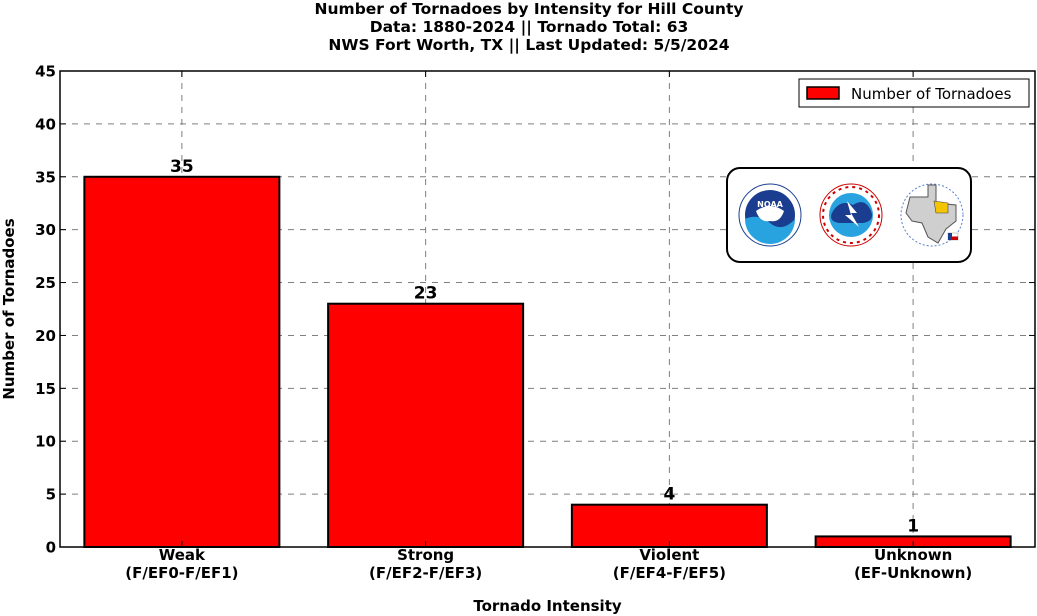 The width and height of the screenshot is (1037, 616). What do you see at coordinates (182, 555) in the screenshot?
I see `x-tick-label: Weak` at bounding box center [182, 555].